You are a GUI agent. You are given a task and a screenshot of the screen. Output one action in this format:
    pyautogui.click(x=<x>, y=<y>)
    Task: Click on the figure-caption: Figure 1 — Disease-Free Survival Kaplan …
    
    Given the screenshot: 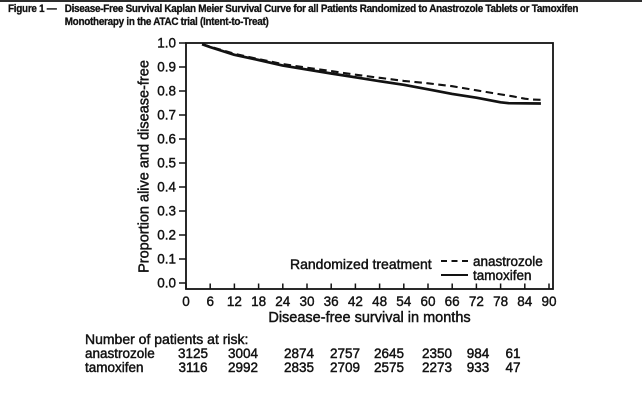 What is the action you would take?
    pyautogui.click(x=325, y=16)
    